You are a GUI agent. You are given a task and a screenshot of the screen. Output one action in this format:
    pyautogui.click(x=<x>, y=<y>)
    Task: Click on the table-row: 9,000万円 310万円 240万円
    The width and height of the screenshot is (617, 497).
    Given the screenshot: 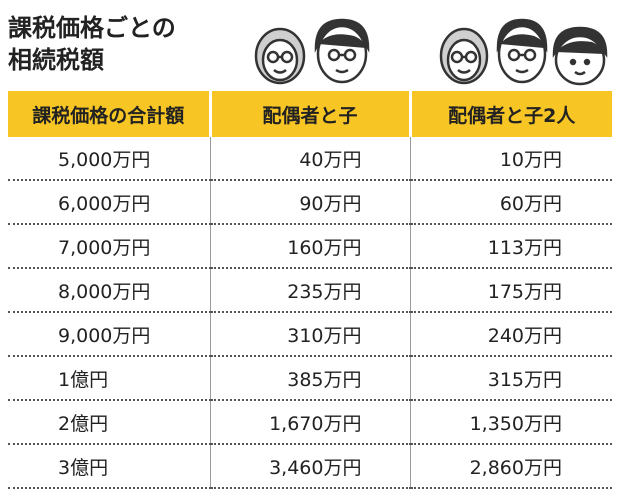 What is the action you would take?
    pyautogui.click(x=310, y=334)
    